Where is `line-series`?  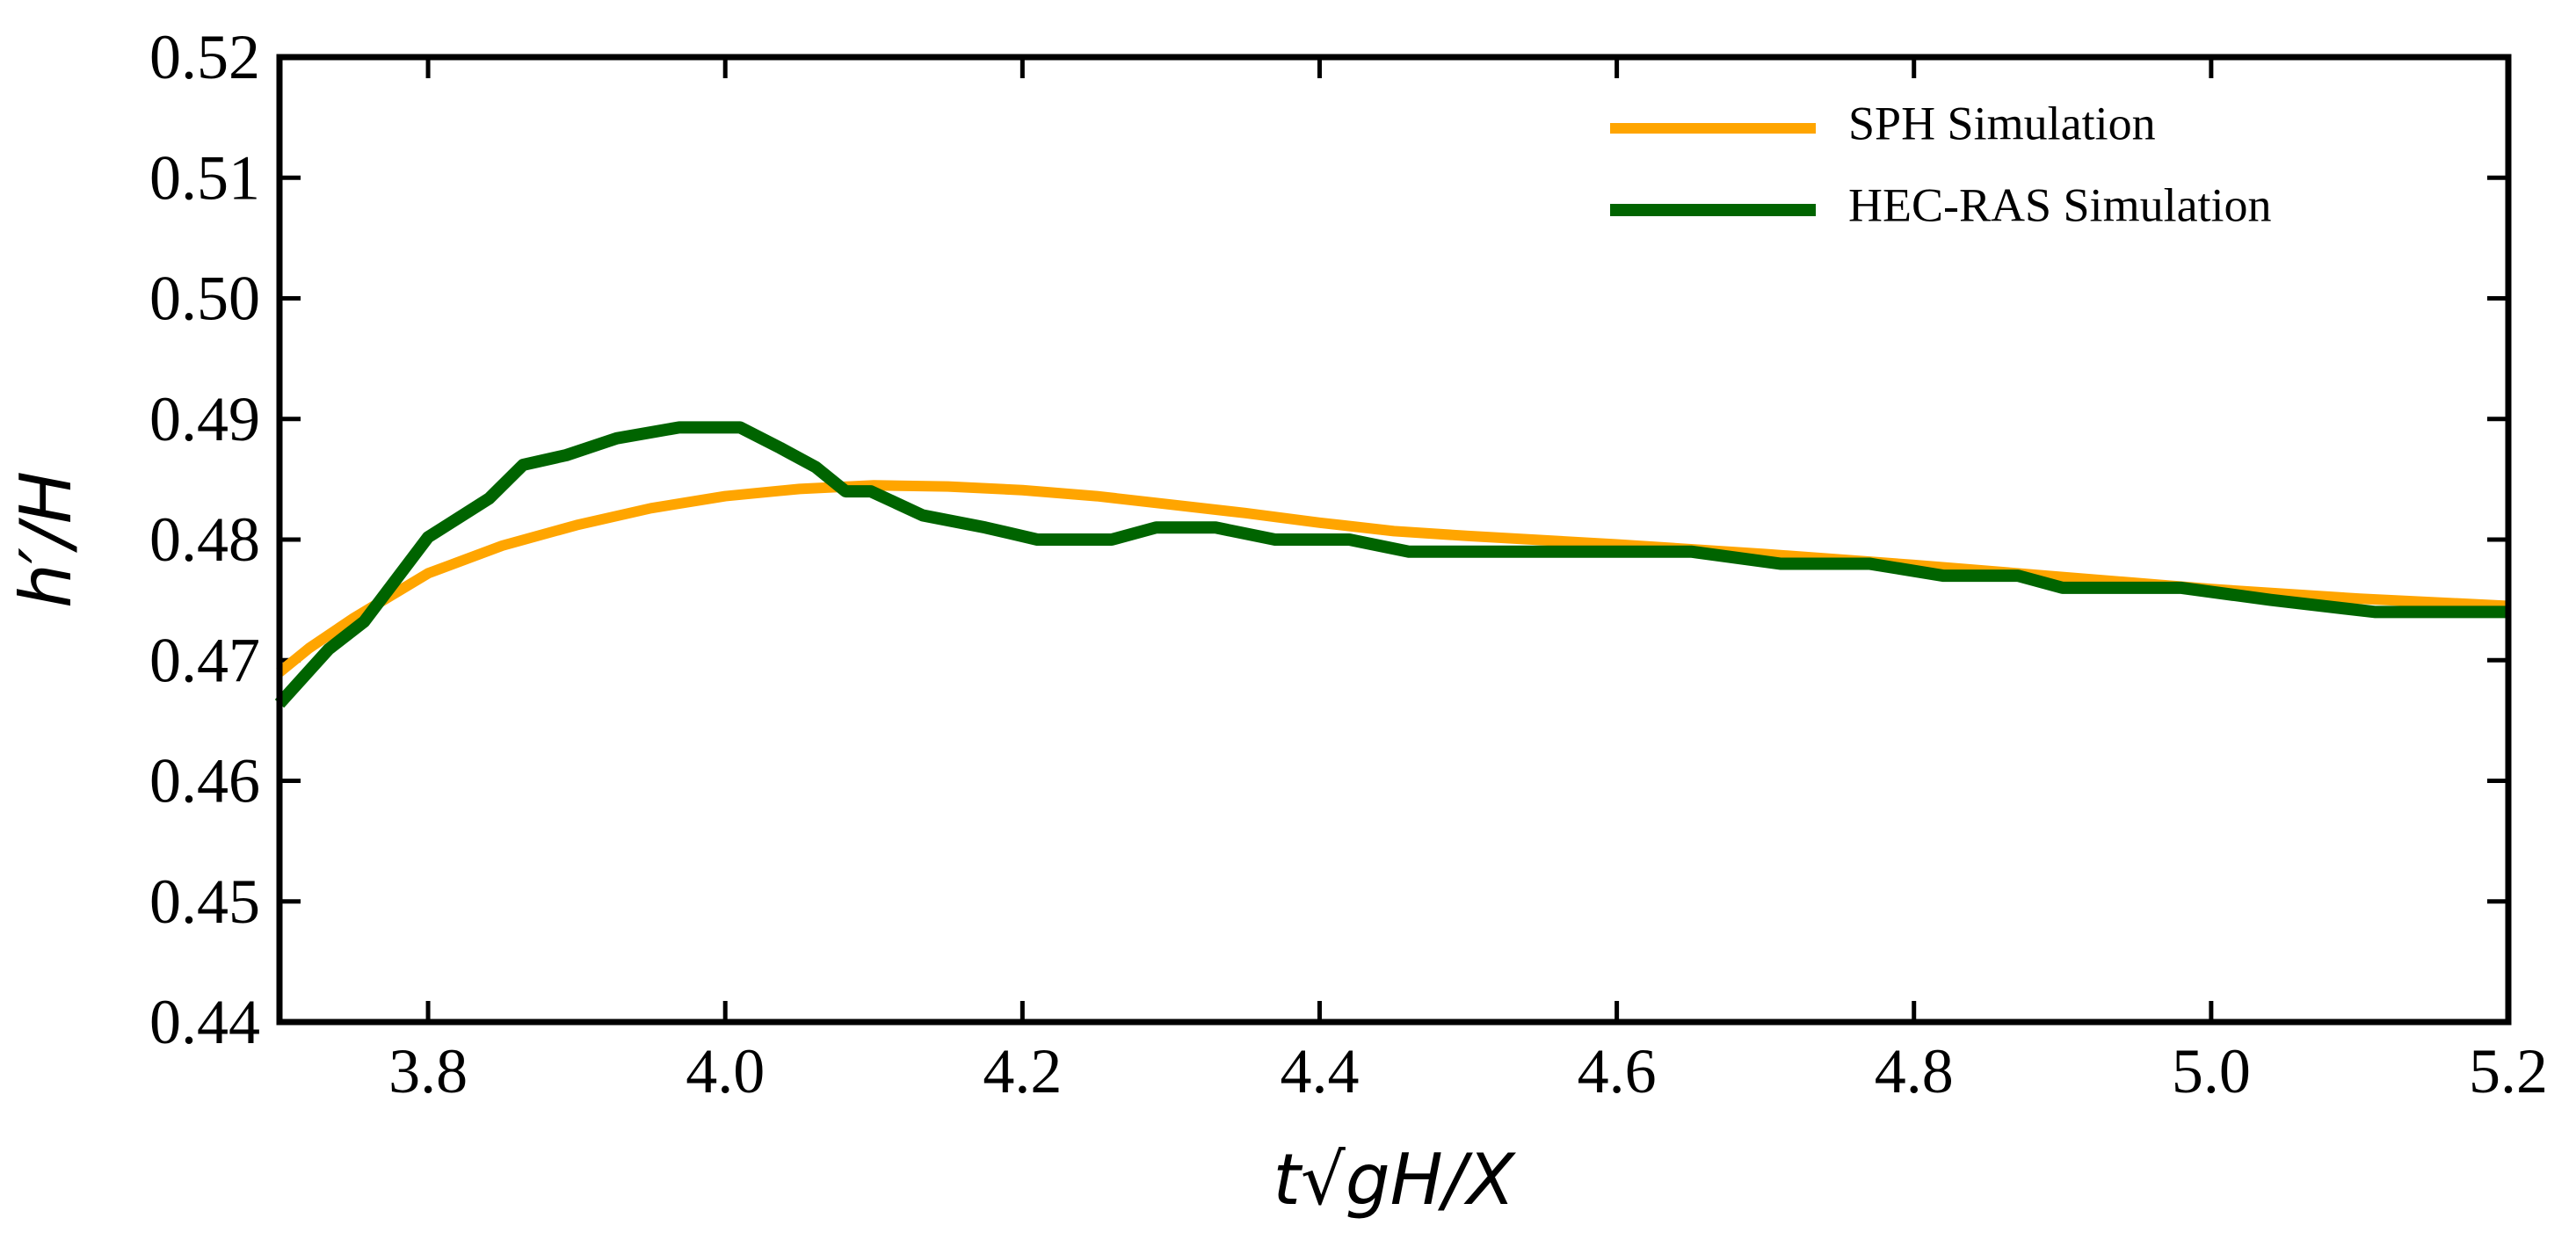
line-series is located at coordinates (1392, 578).